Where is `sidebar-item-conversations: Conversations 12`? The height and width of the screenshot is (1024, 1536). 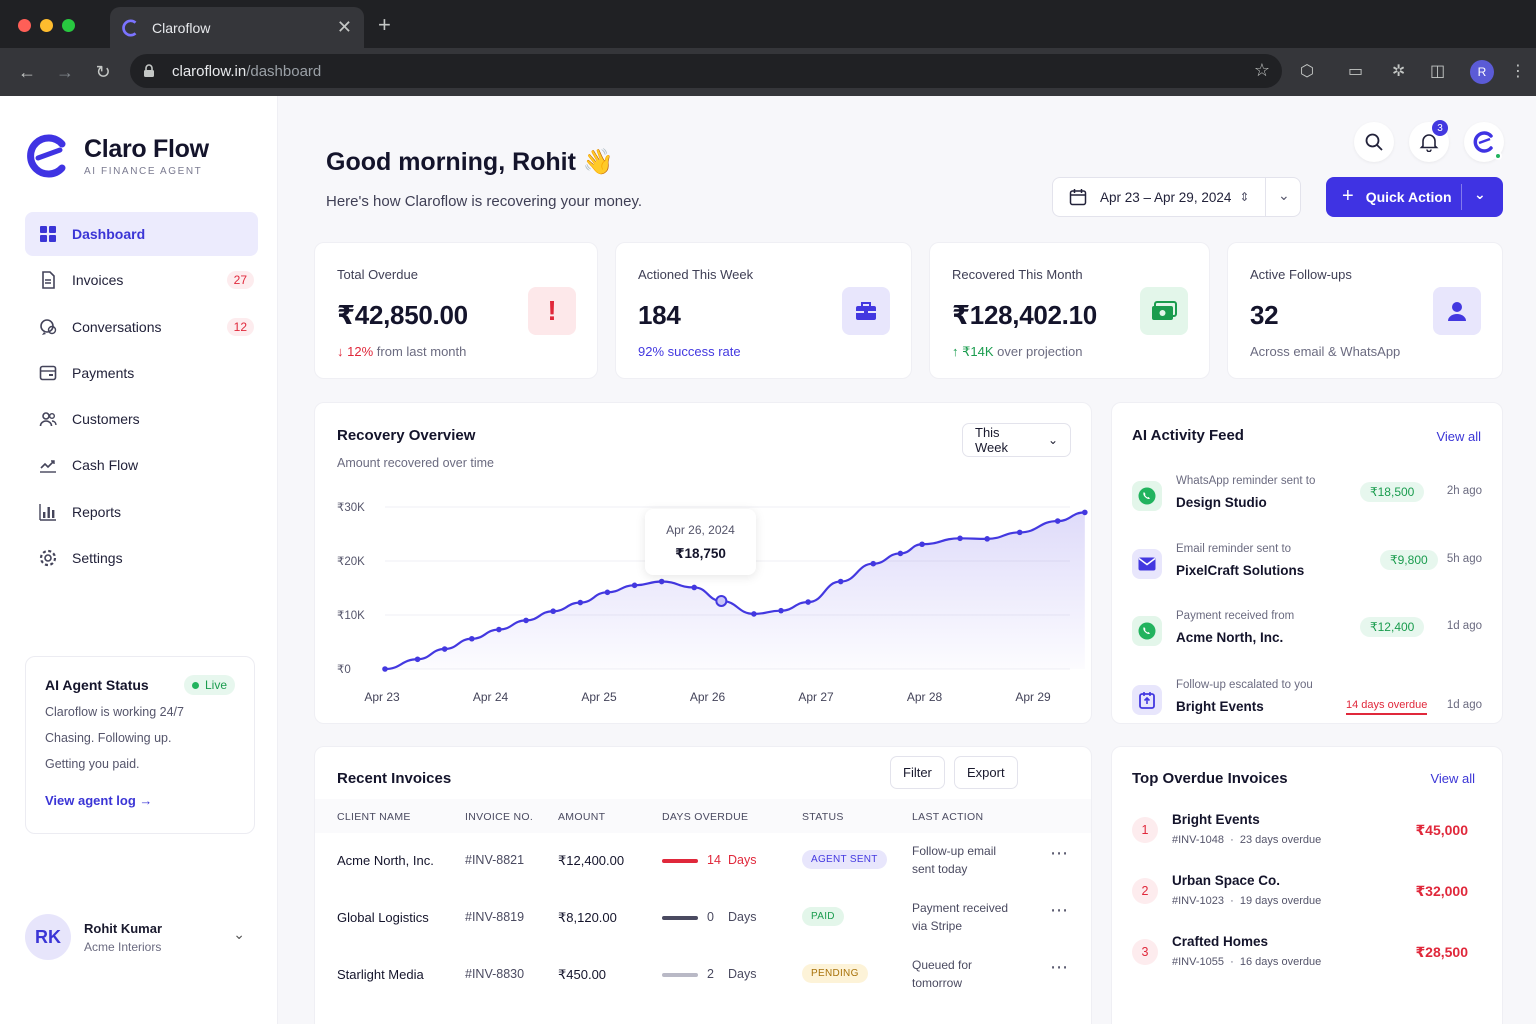 sidebar-item-conversations: Conversations 12 is located at coordinates (141, 327).